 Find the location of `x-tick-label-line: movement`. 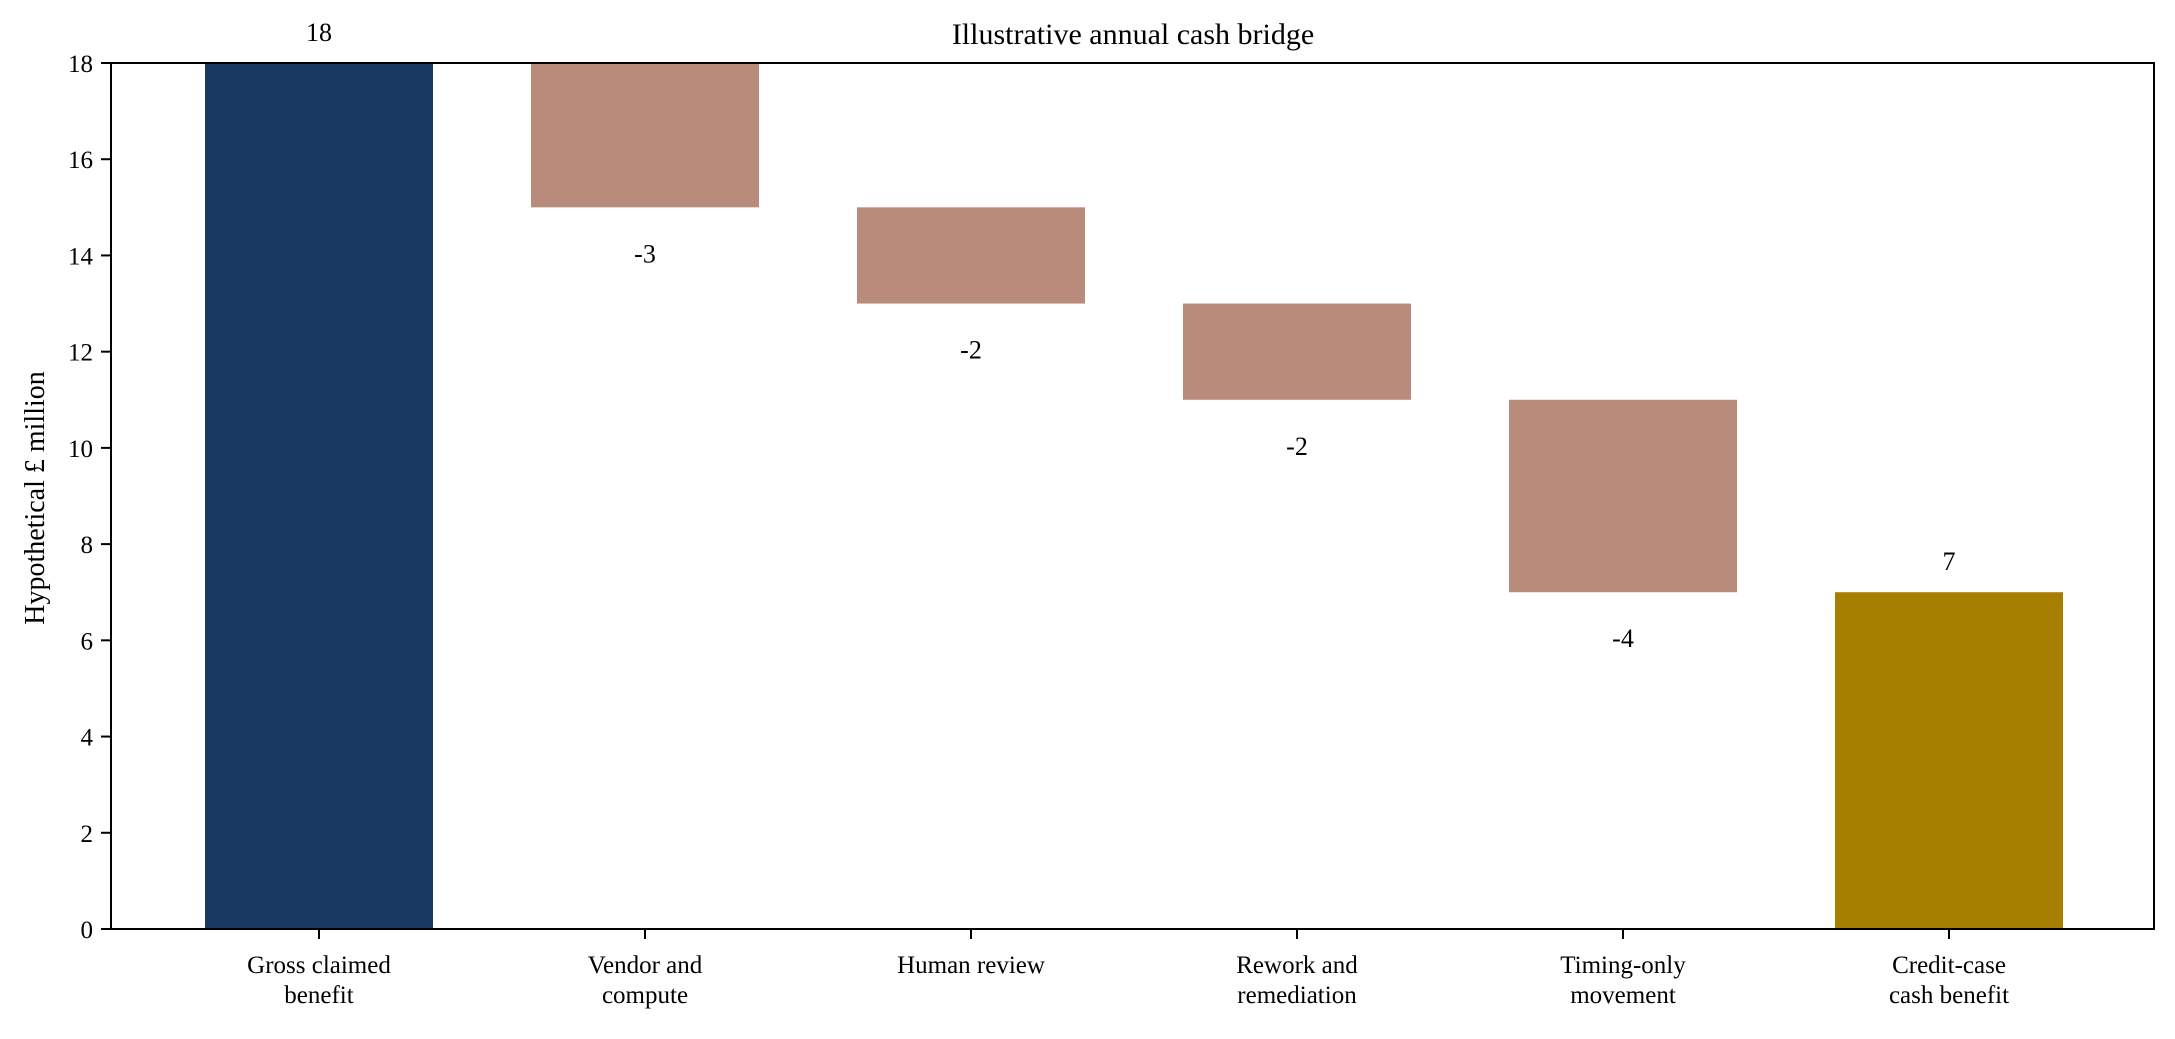

x-tick-label-line: movement is located at coordinates (1623, 995).